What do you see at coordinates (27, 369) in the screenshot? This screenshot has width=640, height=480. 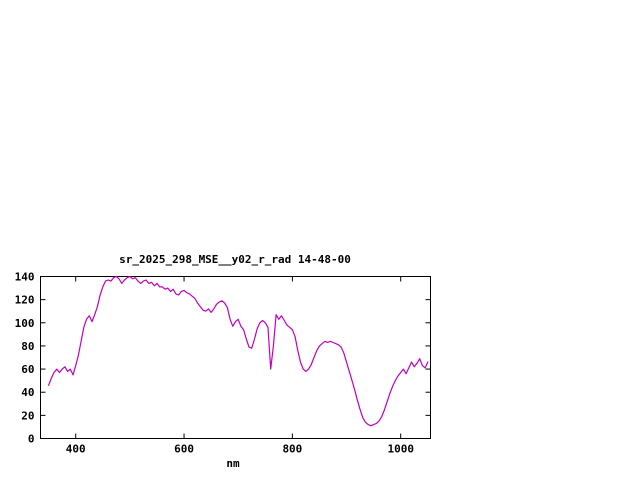 I see `y-tick-label: 60` at bounding box center [27, 369].